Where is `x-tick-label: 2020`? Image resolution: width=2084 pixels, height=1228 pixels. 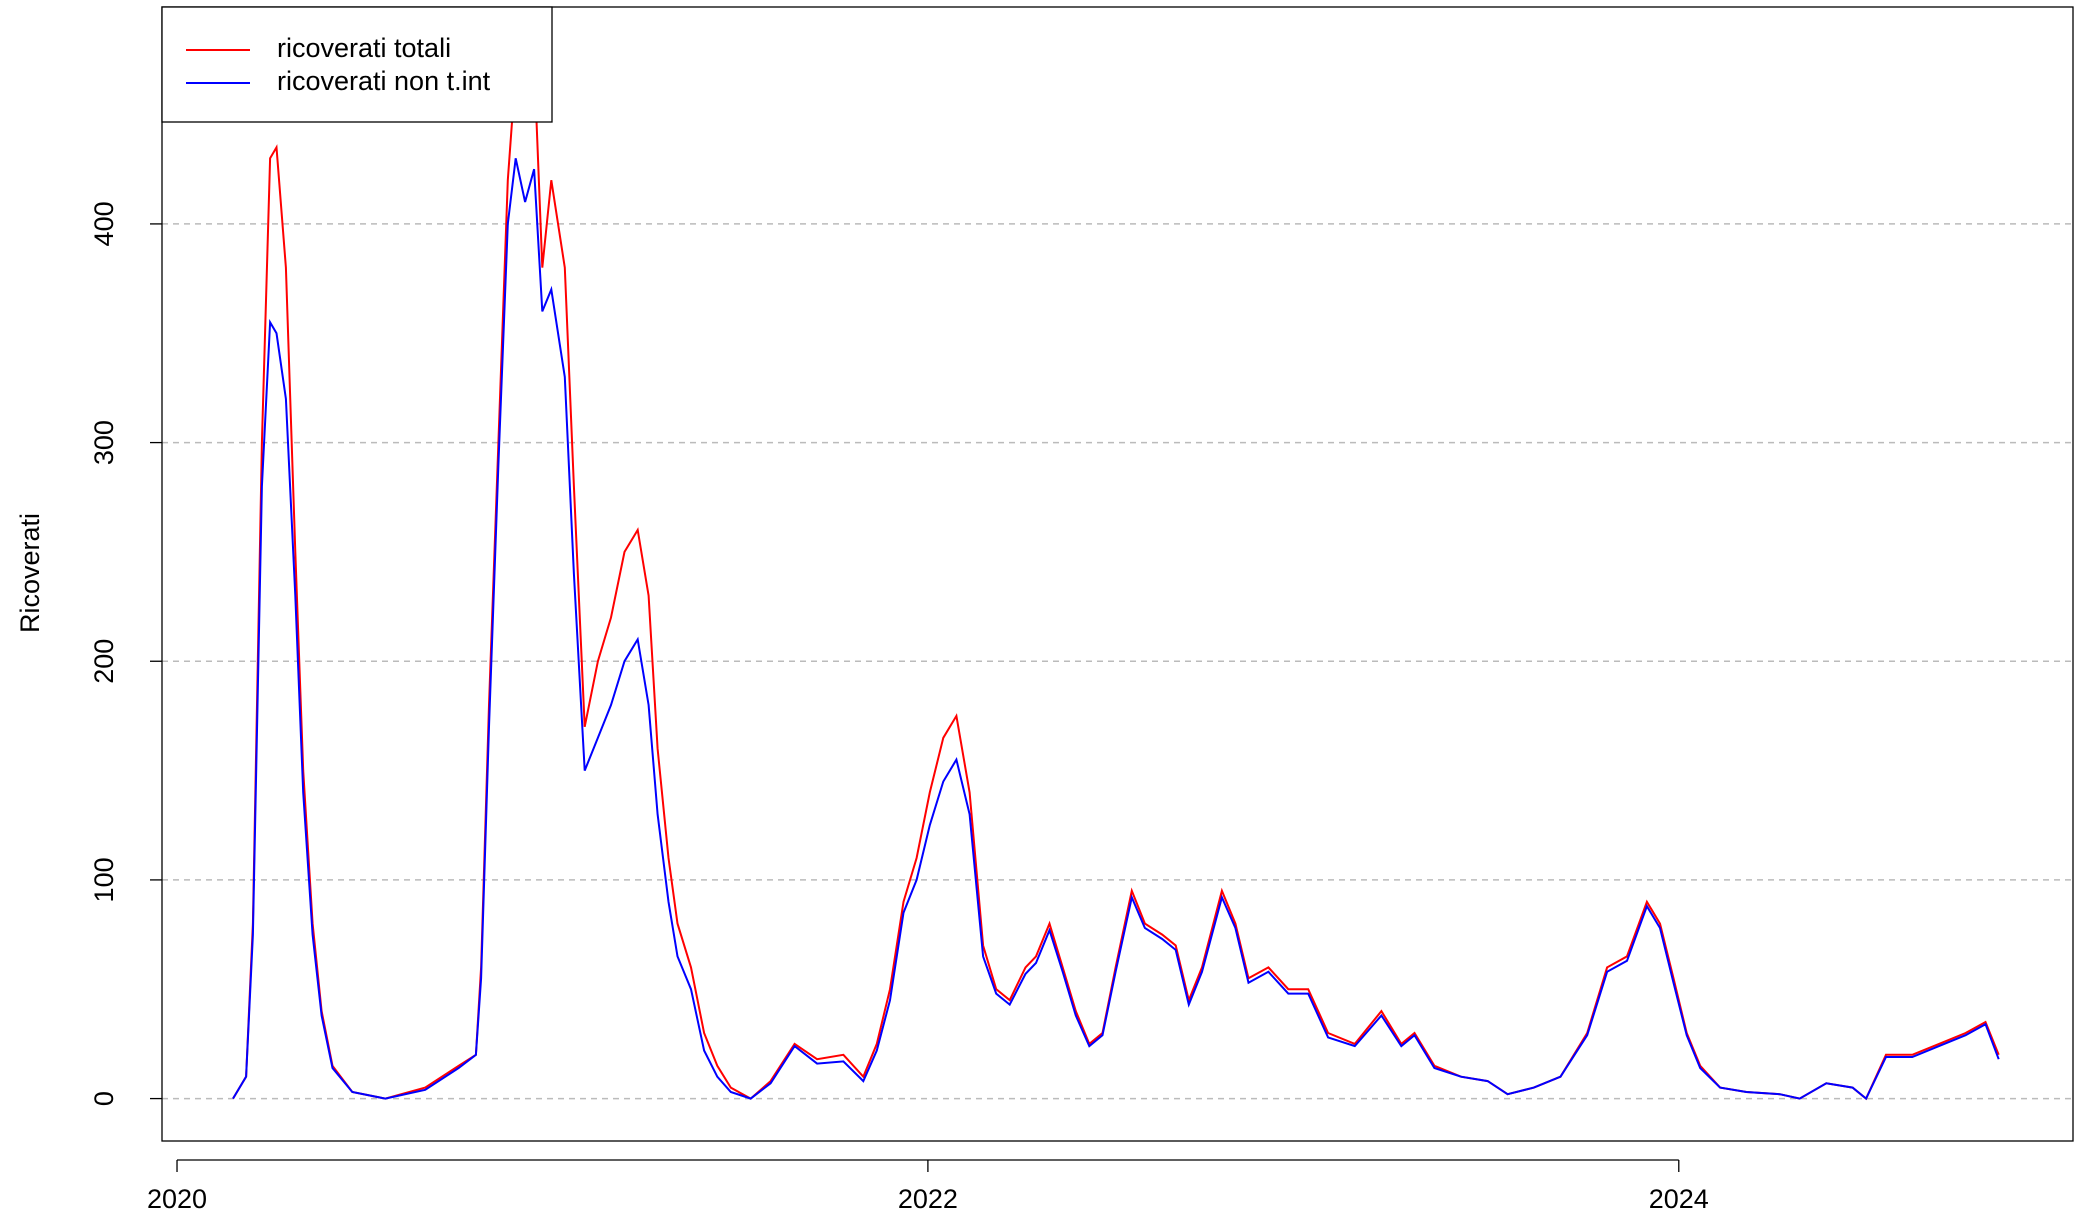
x-tick-label: 2020 is located at coordinates (177, 1199).